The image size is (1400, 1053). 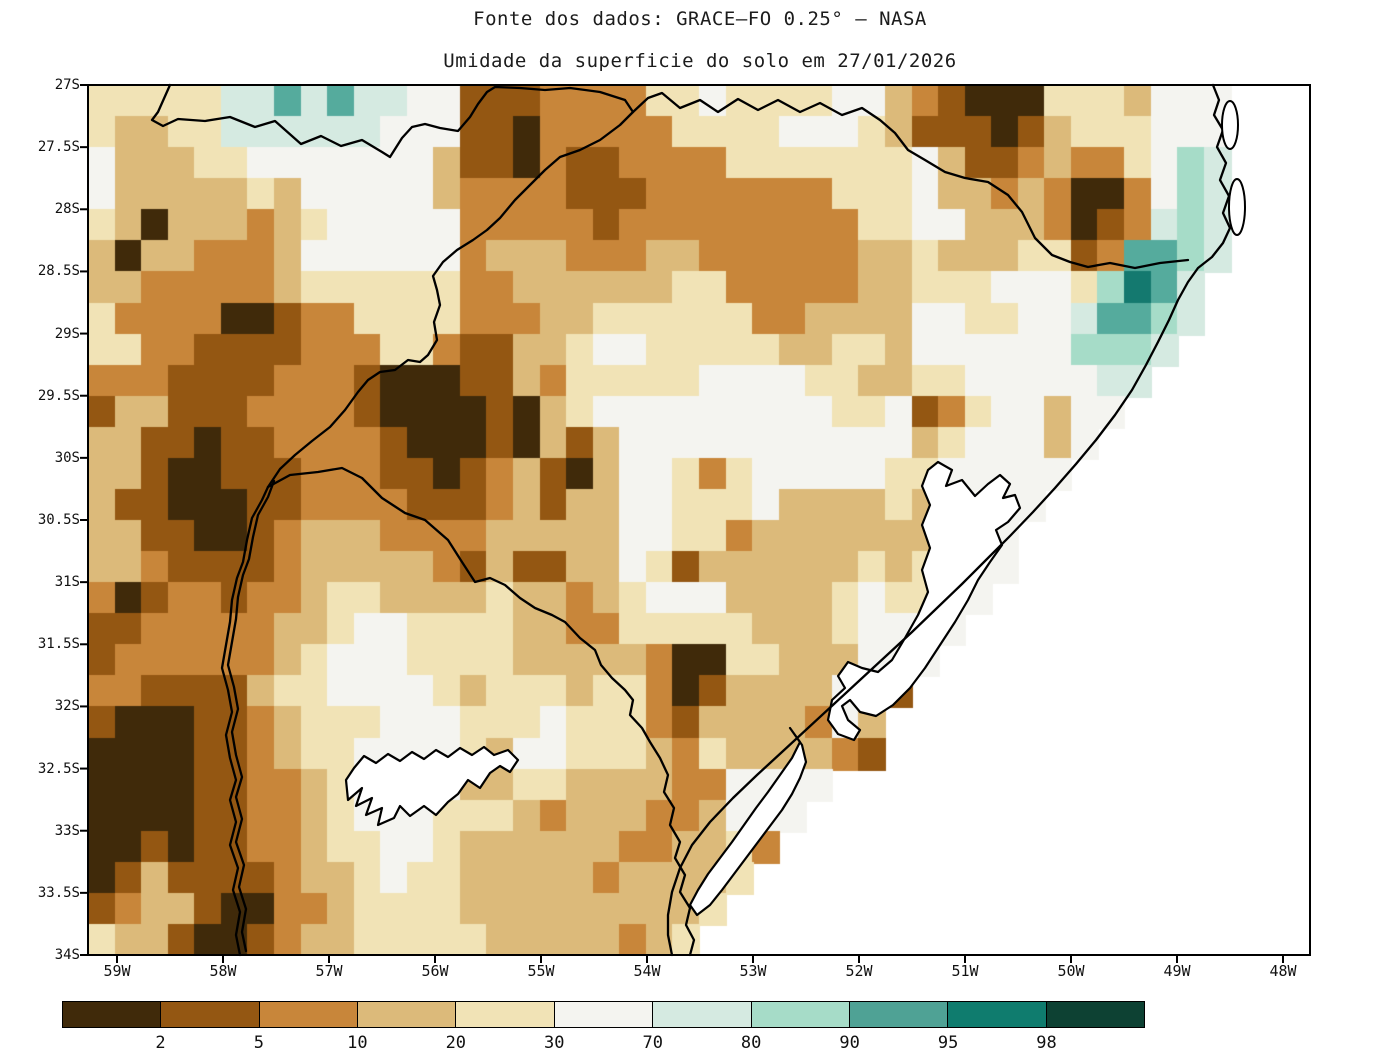 I want to click on colorbar-boundary-label: 20, so click(x=456, y=1043).